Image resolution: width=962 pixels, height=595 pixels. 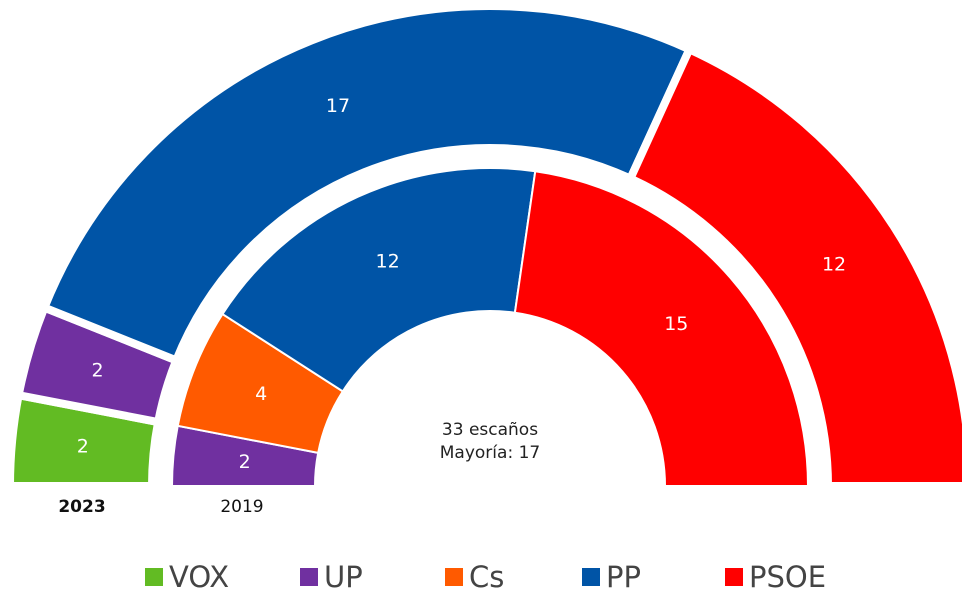 I want to click on center-text: 33 escaños, so click(x=490, y=430).